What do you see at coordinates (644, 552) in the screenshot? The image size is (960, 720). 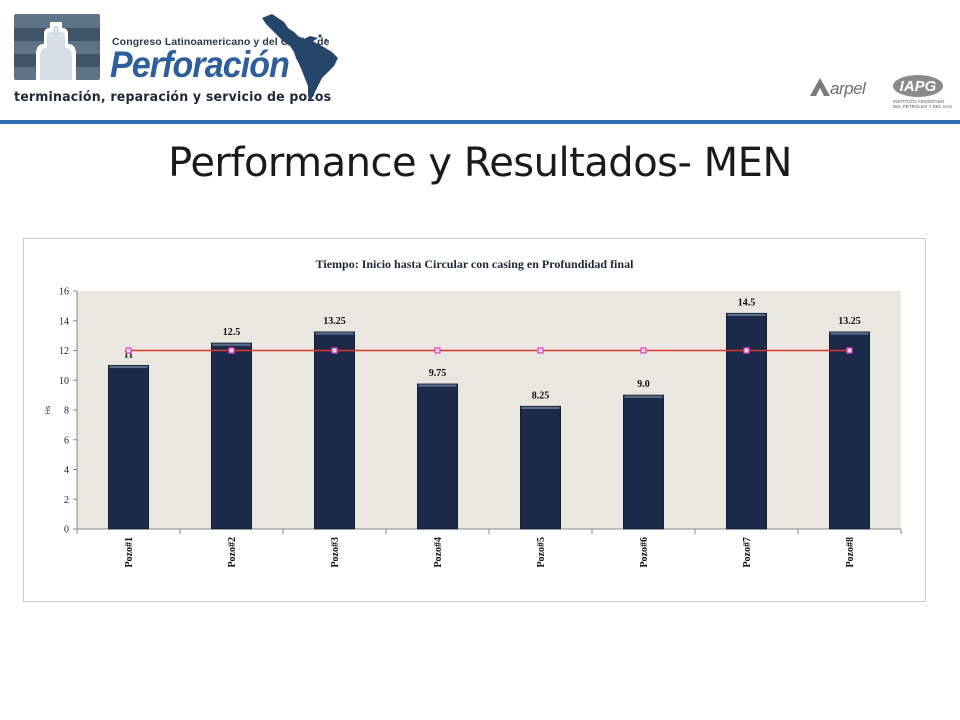 I see `category-label: Pozo#6` at bounding box center [644, 552].